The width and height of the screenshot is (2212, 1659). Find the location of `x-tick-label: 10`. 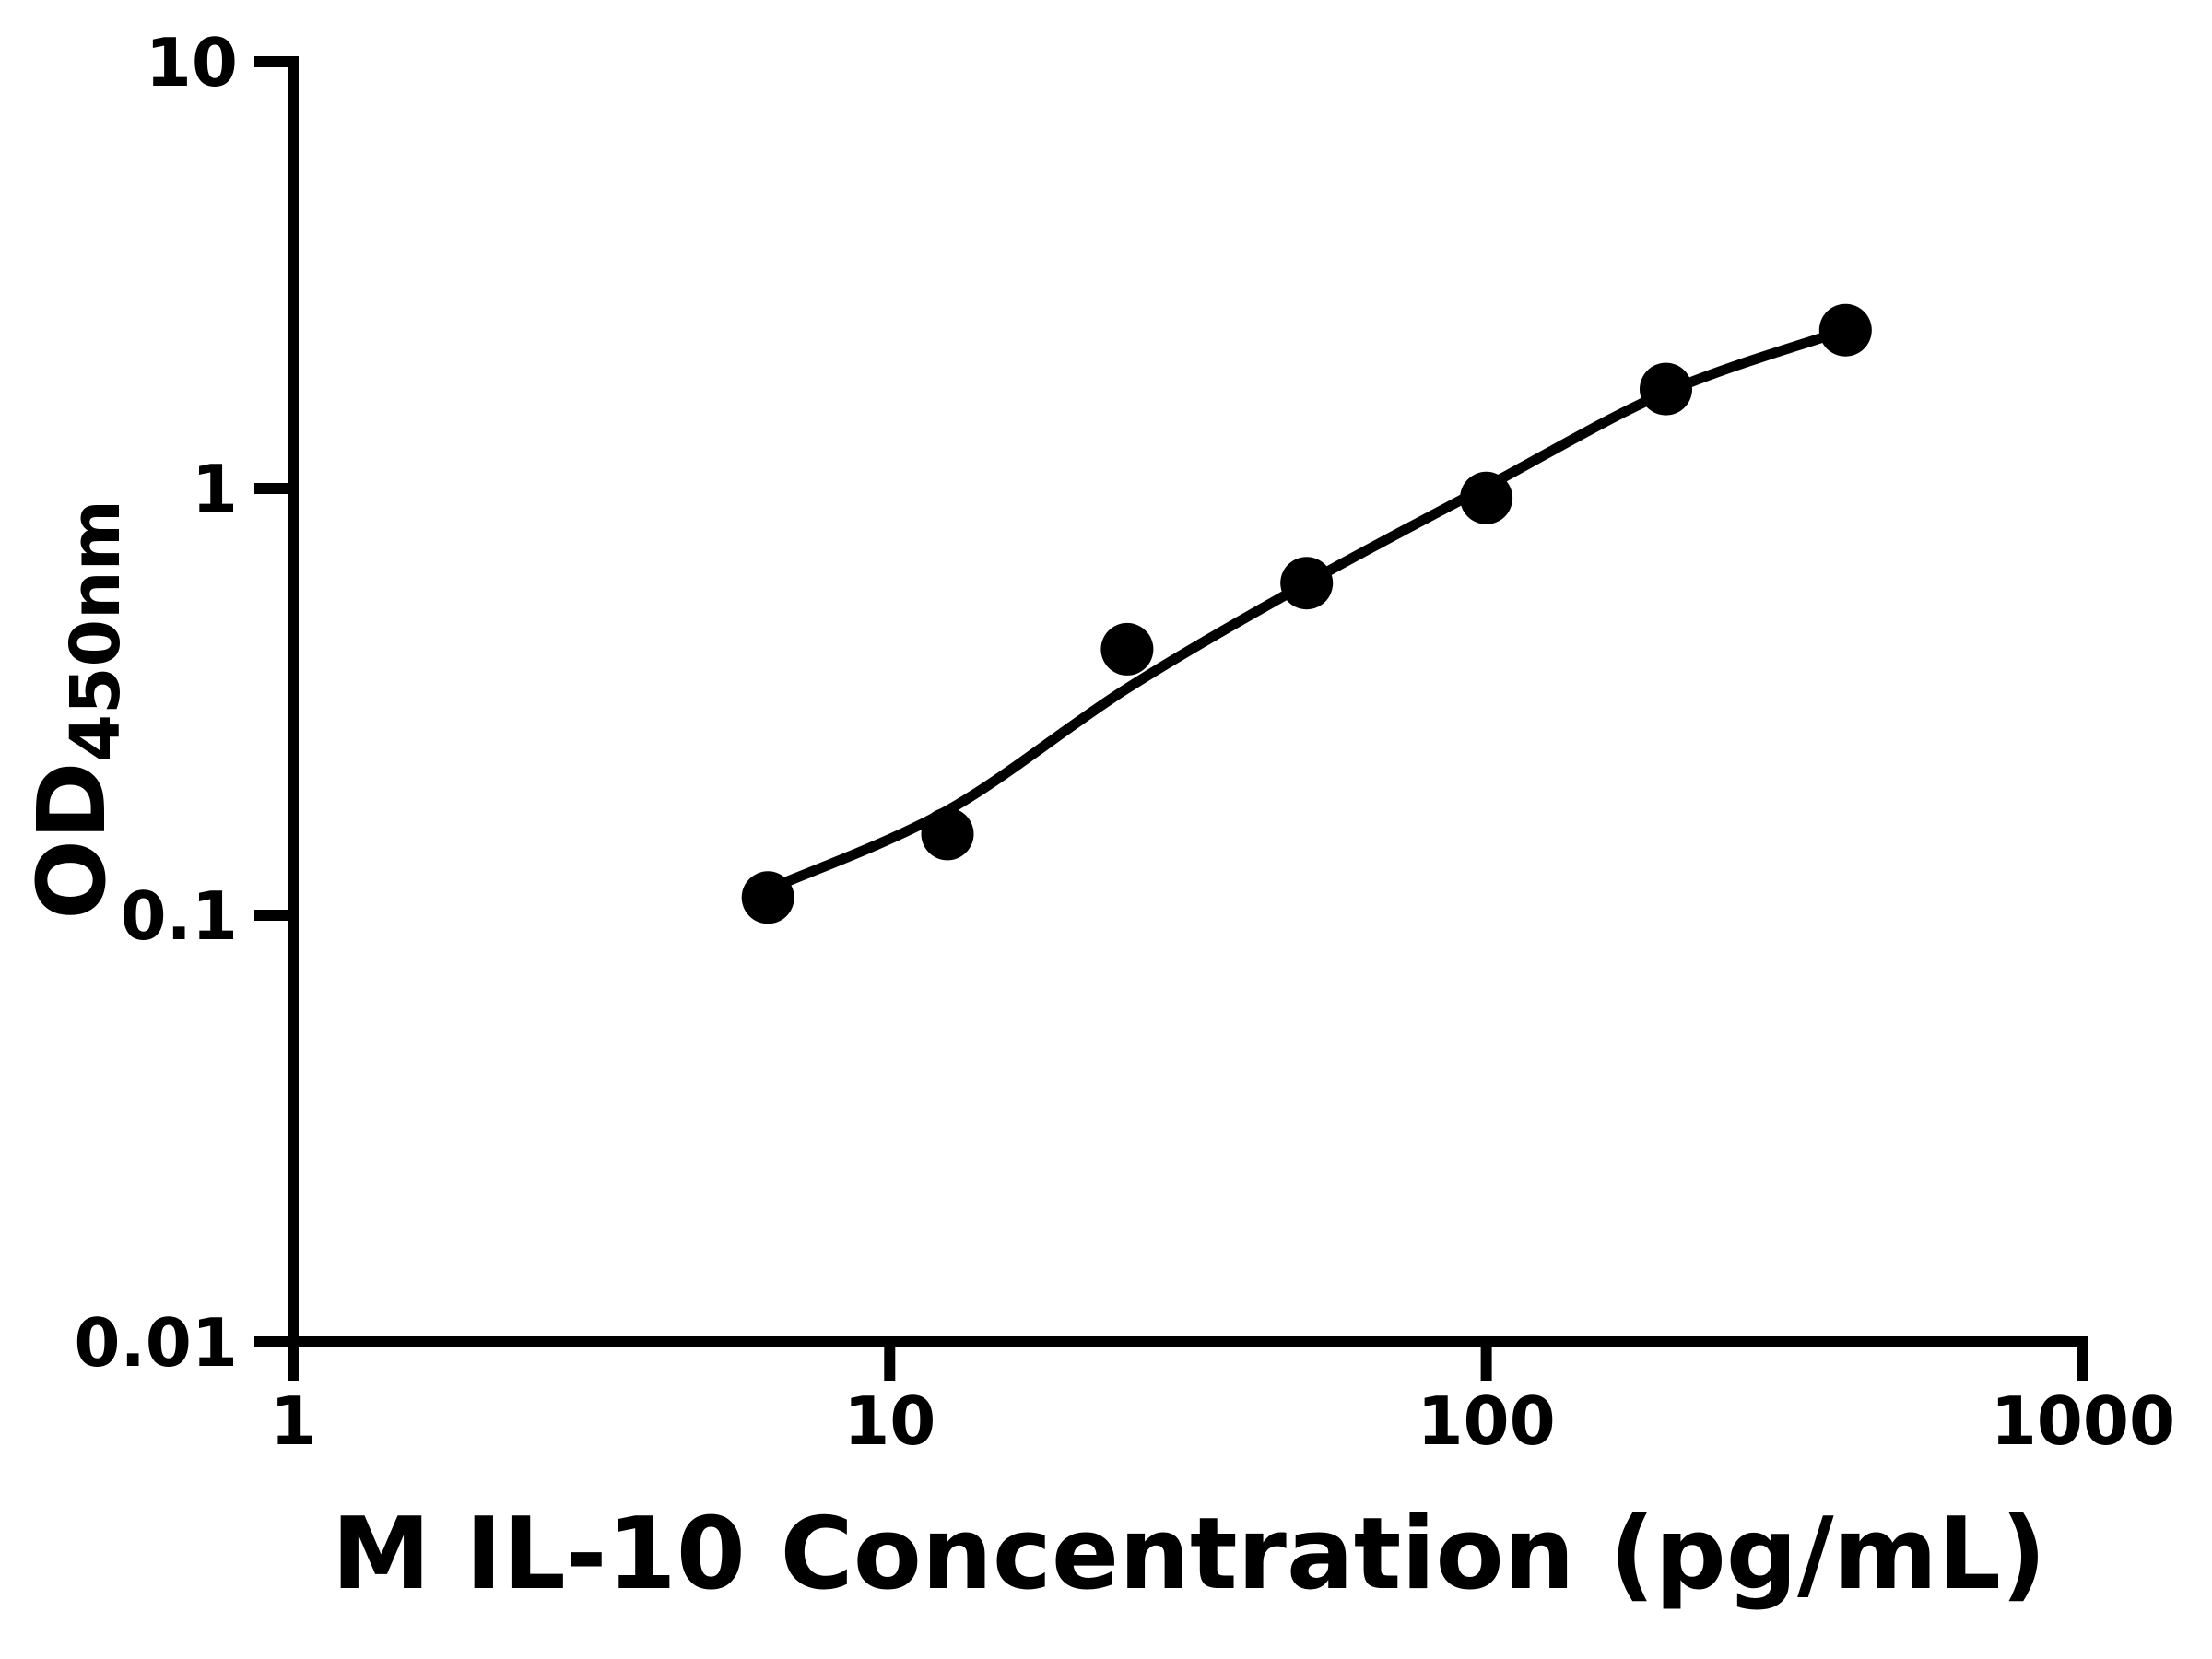

x-tick-label: 10 is located at coordinates (889, 1421).